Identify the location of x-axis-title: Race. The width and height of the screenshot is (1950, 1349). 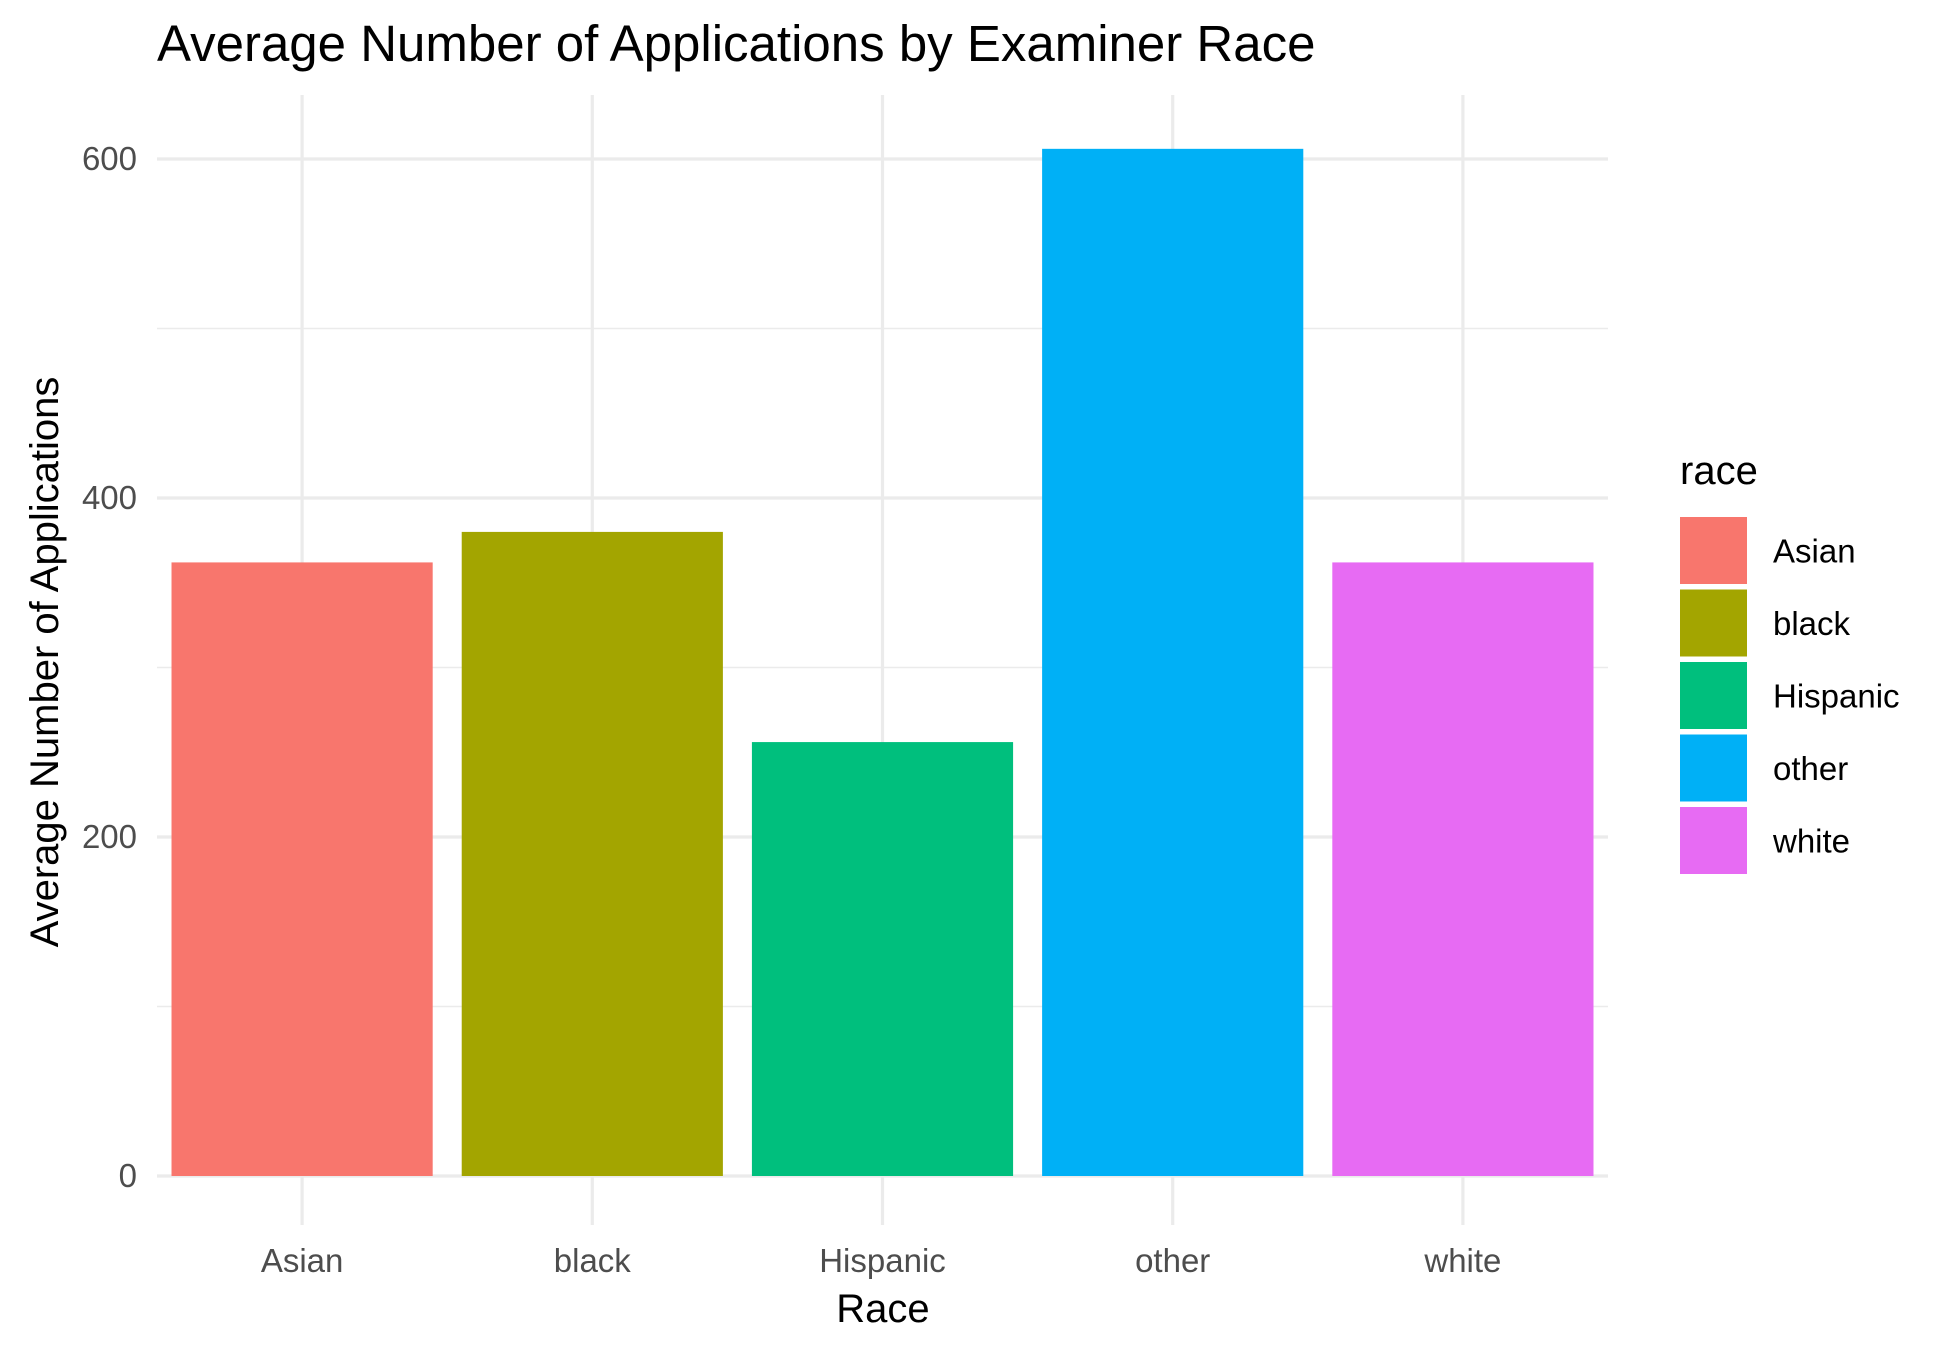
(882, 1309).